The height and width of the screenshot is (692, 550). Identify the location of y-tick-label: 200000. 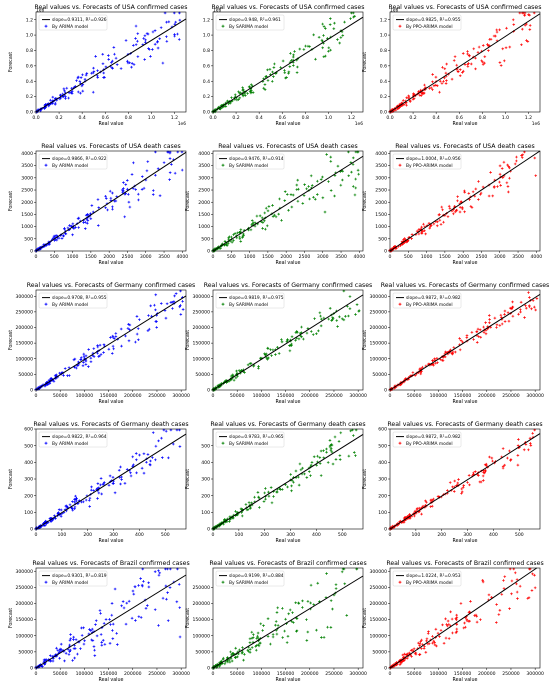
(201, 328).